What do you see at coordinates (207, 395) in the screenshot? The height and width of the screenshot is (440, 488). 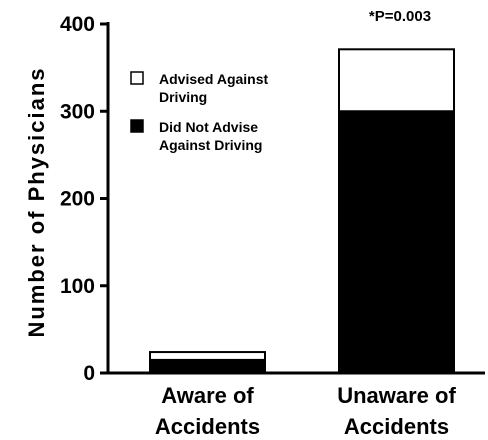 I see `x-category-label: Aware of` at bounding box center [207, 395].